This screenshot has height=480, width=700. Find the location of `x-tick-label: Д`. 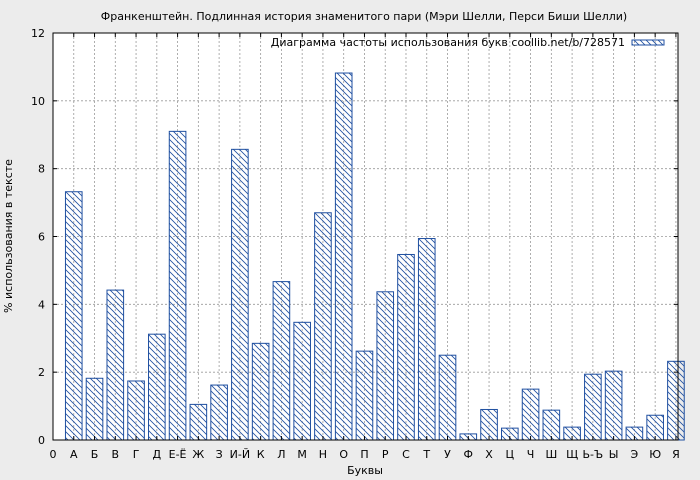

x-tick-label: Д is located at coordinates (157, 454).